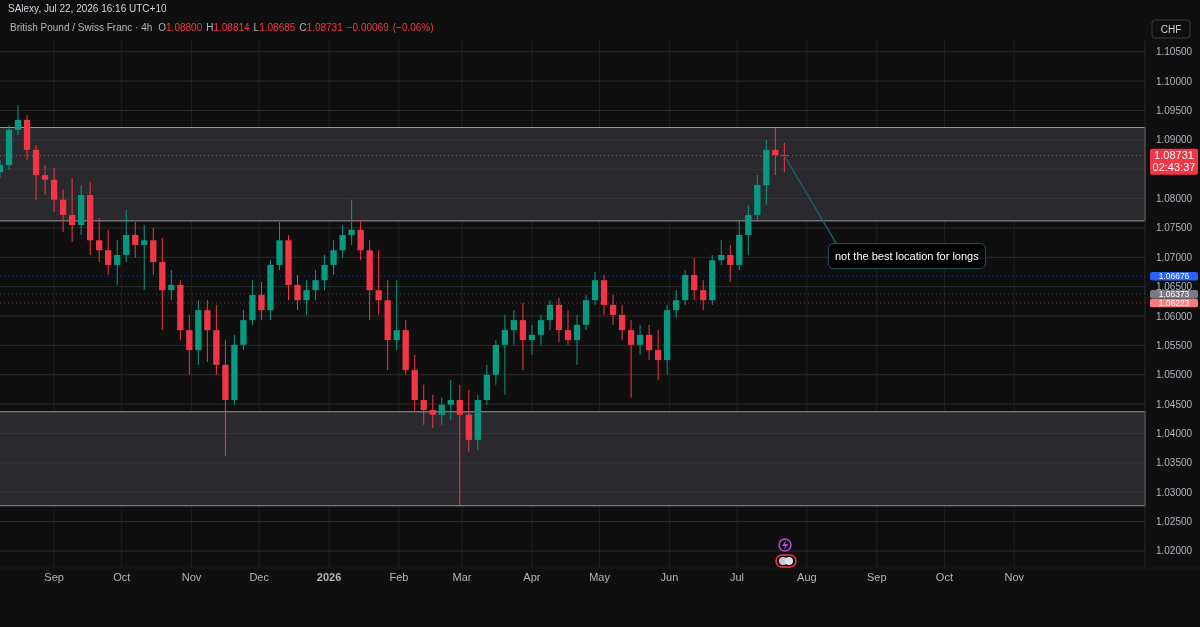 The height and width of the screenshot is (627, 1200). Describe the element at coordinates (600, 577) in the screenshot. I see `x-tick-label: May` at that location.